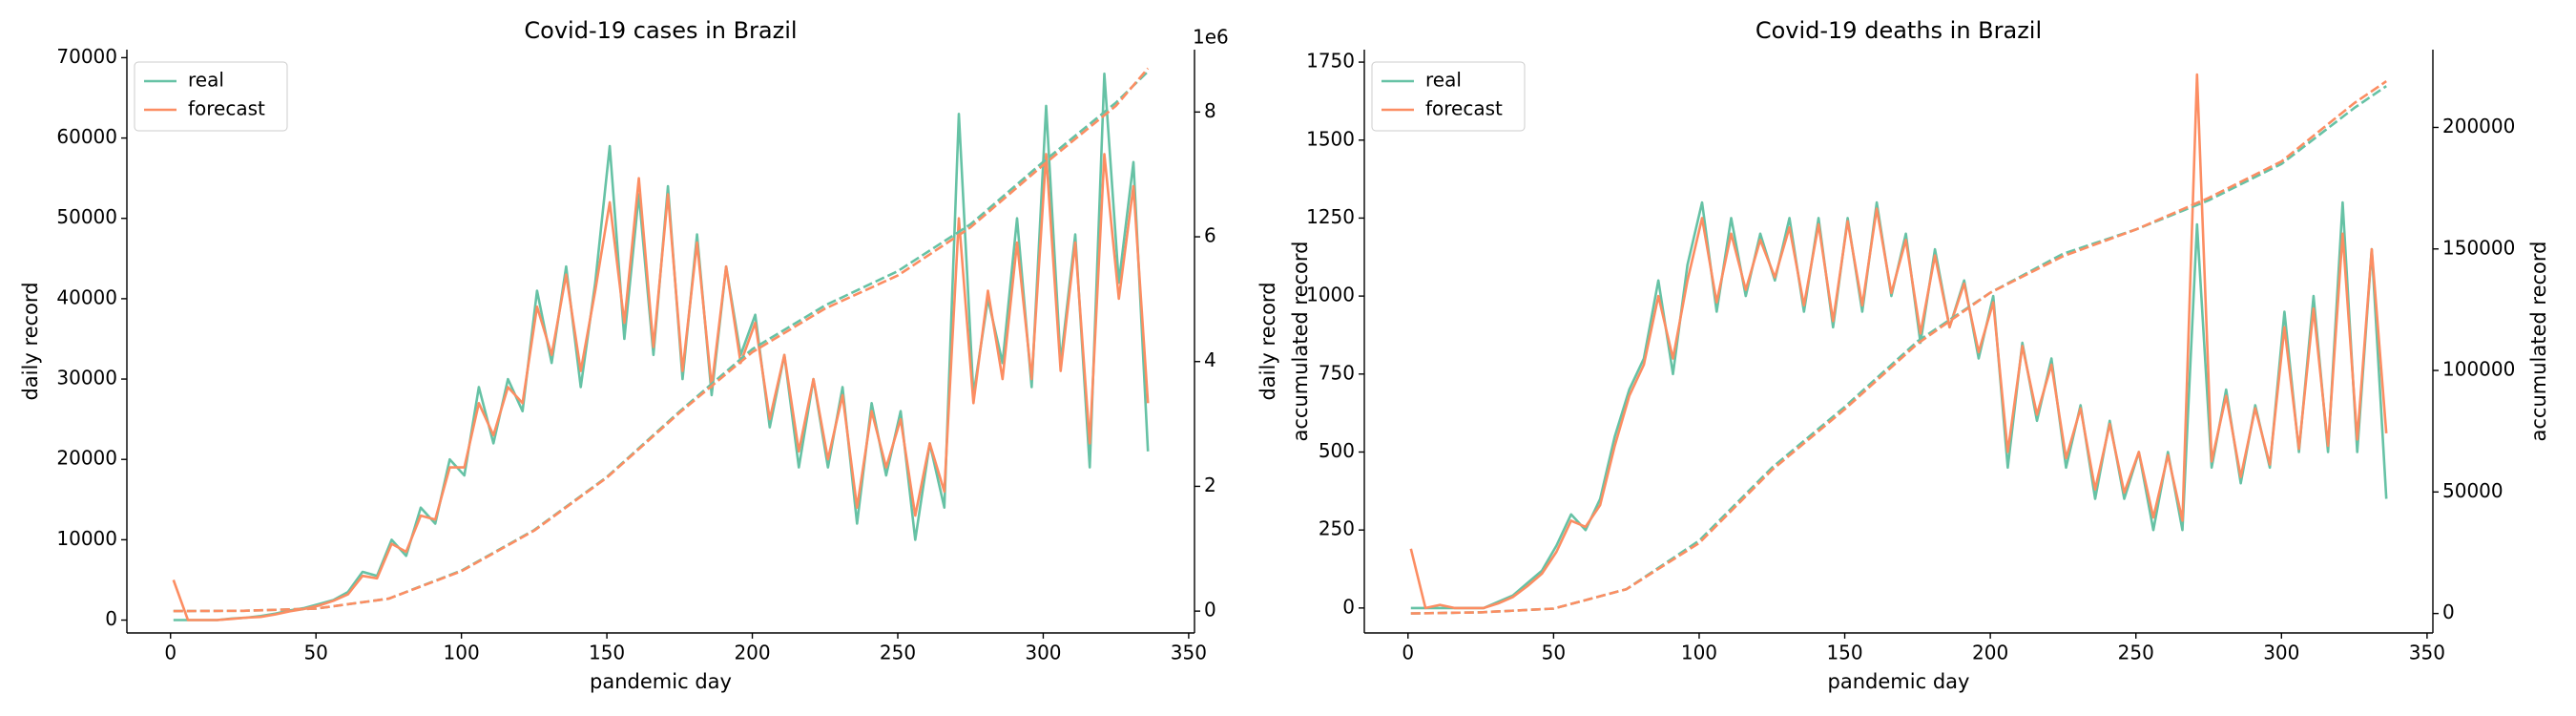  Describe the element at coordinates (1330, 216) in the screenshot. I see `y-tick-label: 1250` at that location.